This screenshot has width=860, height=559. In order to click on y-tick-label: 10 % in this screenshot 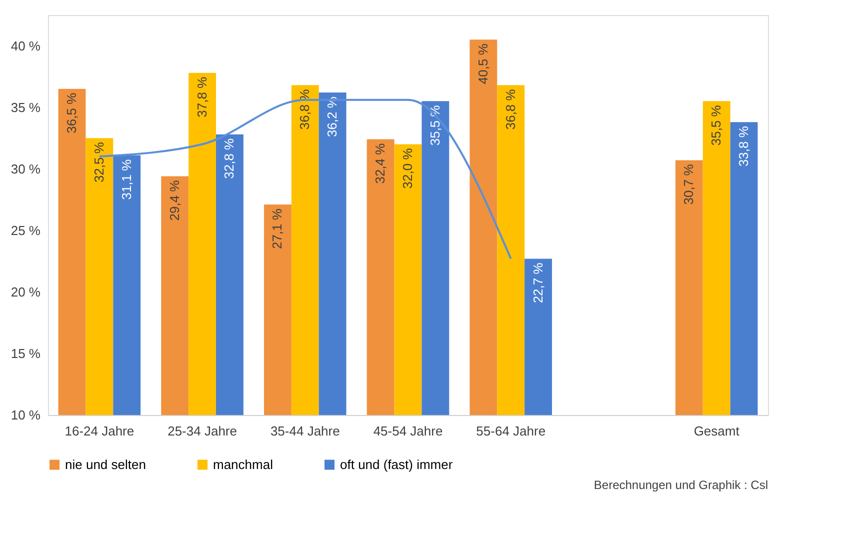, I will do `click(25, 415)`.